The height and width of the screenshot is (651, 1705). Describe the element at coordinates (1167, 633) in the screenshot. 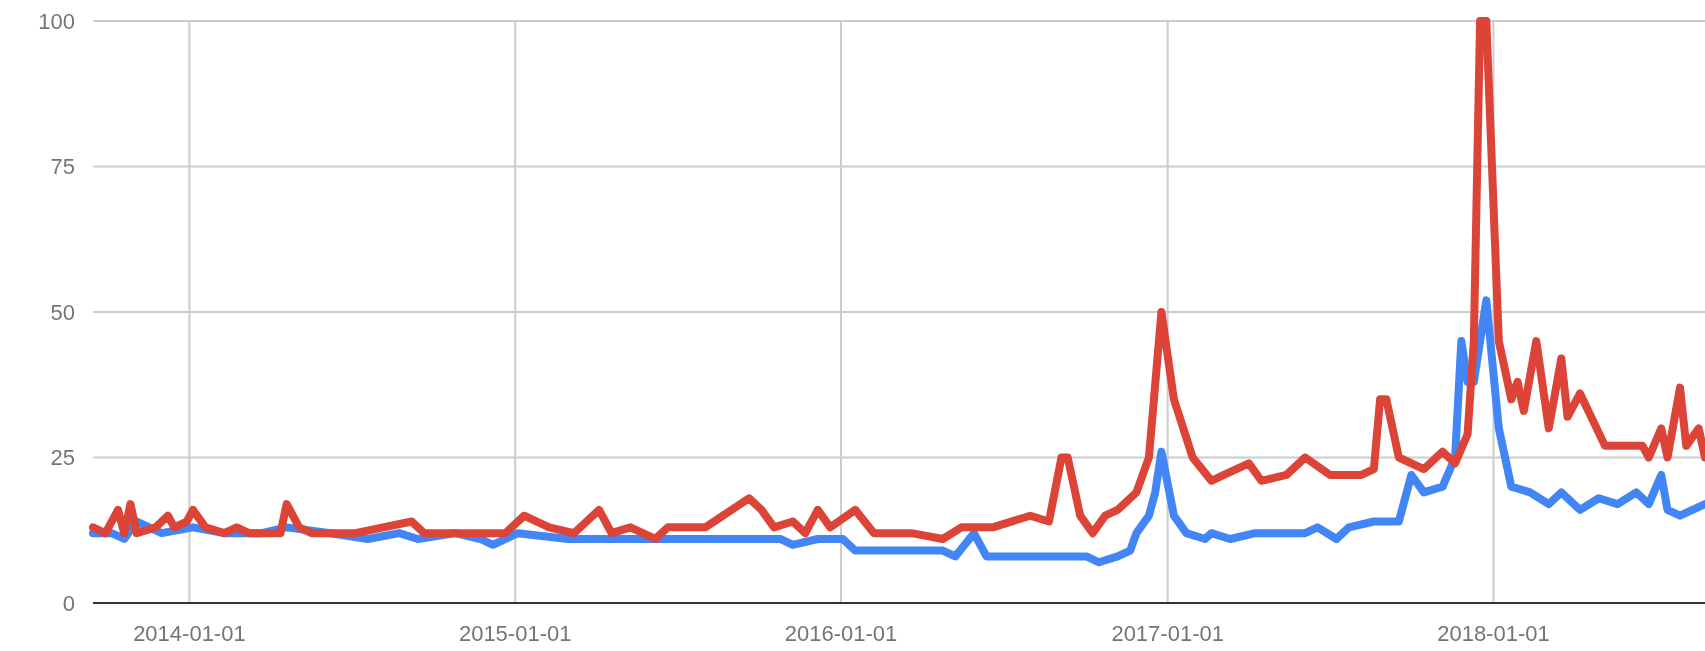

I see `x-tick-label: 2017-01-01` at that location.